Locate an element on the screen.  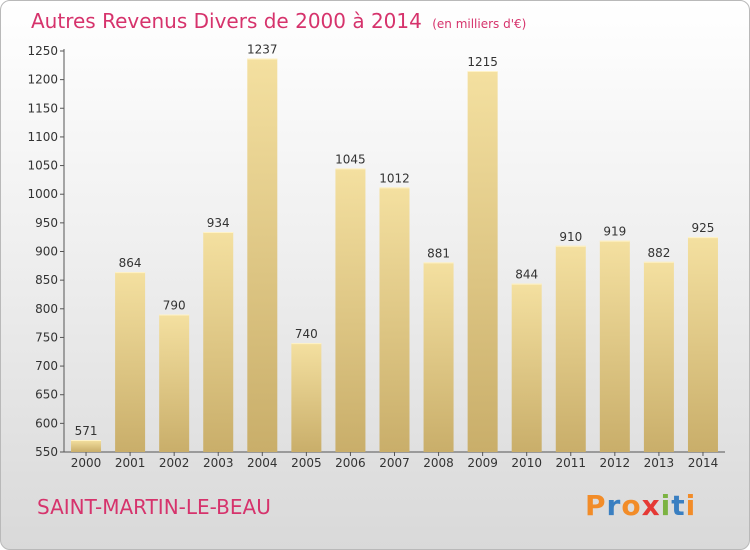
y-tick-label: 850 is located at coordinates (46, 280).